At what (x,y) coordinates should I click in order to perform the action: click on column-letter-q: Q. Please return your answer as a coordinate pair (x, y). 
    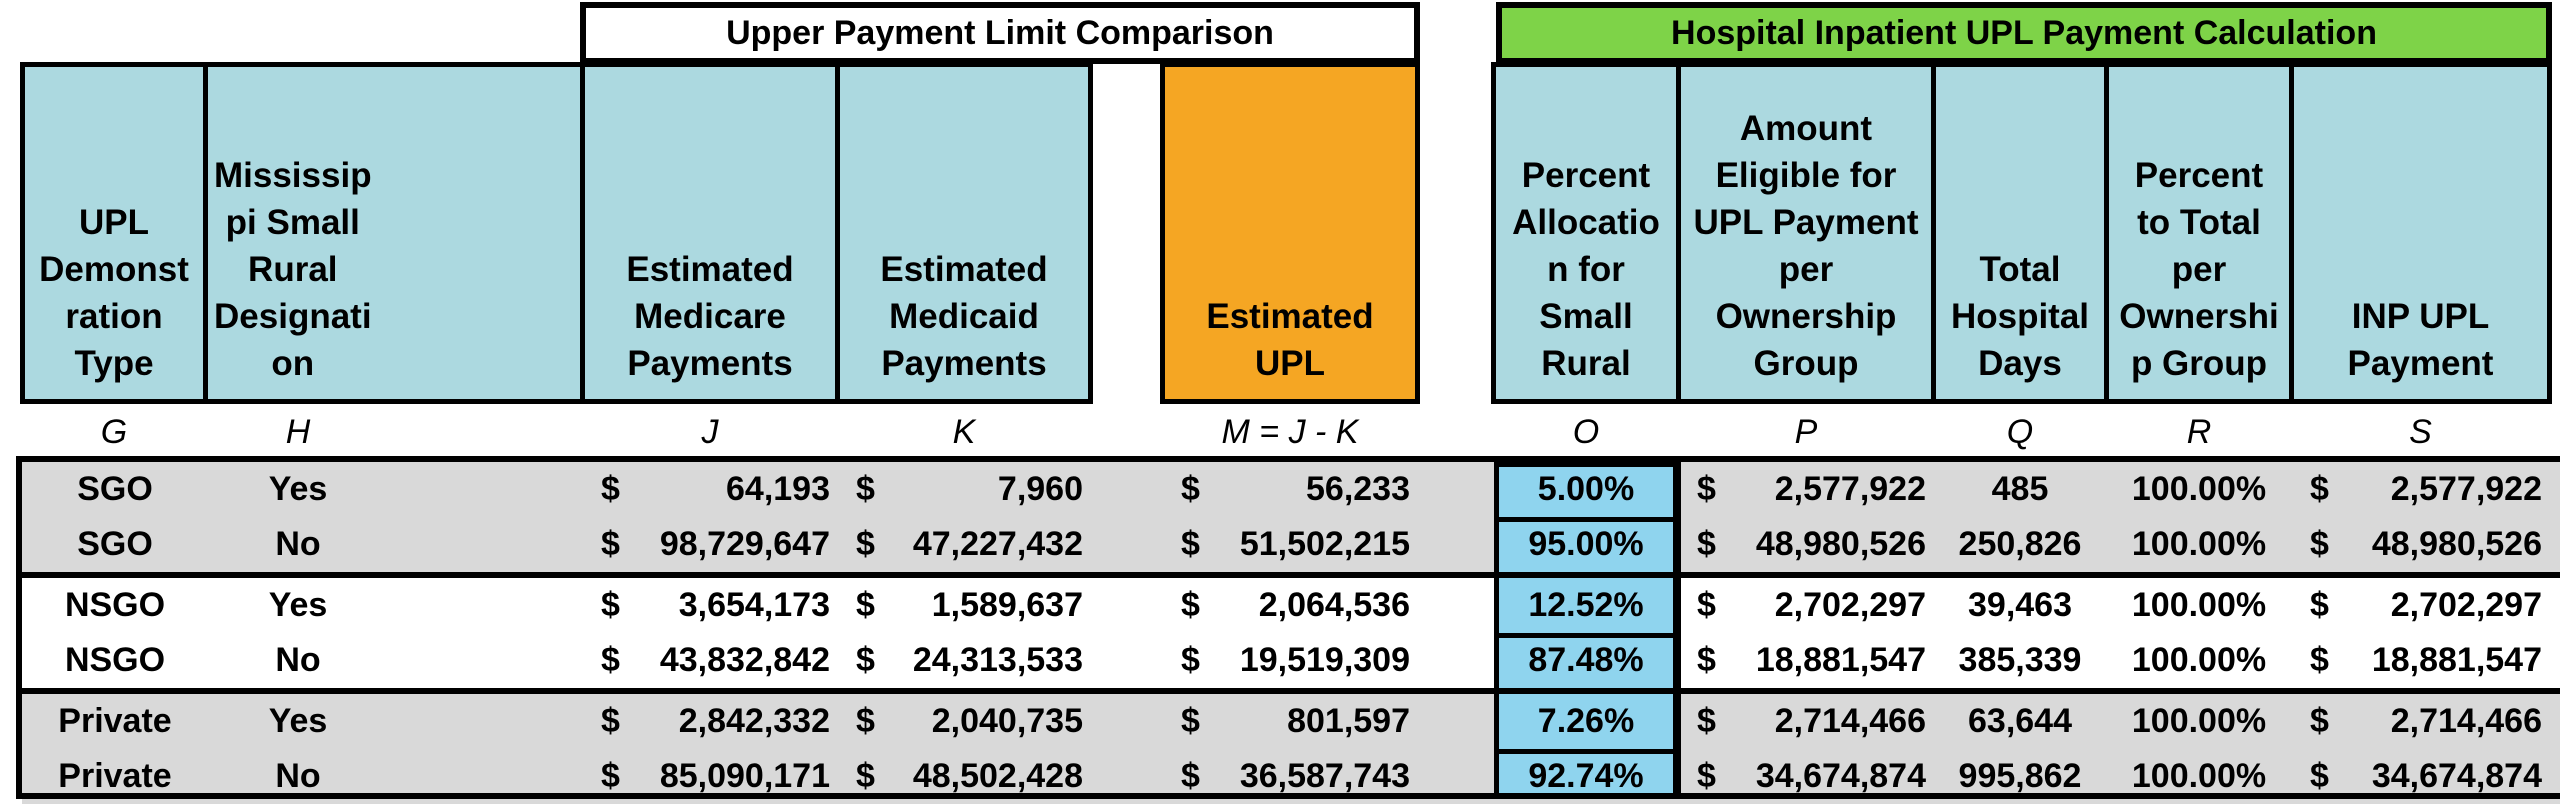
    Looking at the image, I should click on (2020, 431).